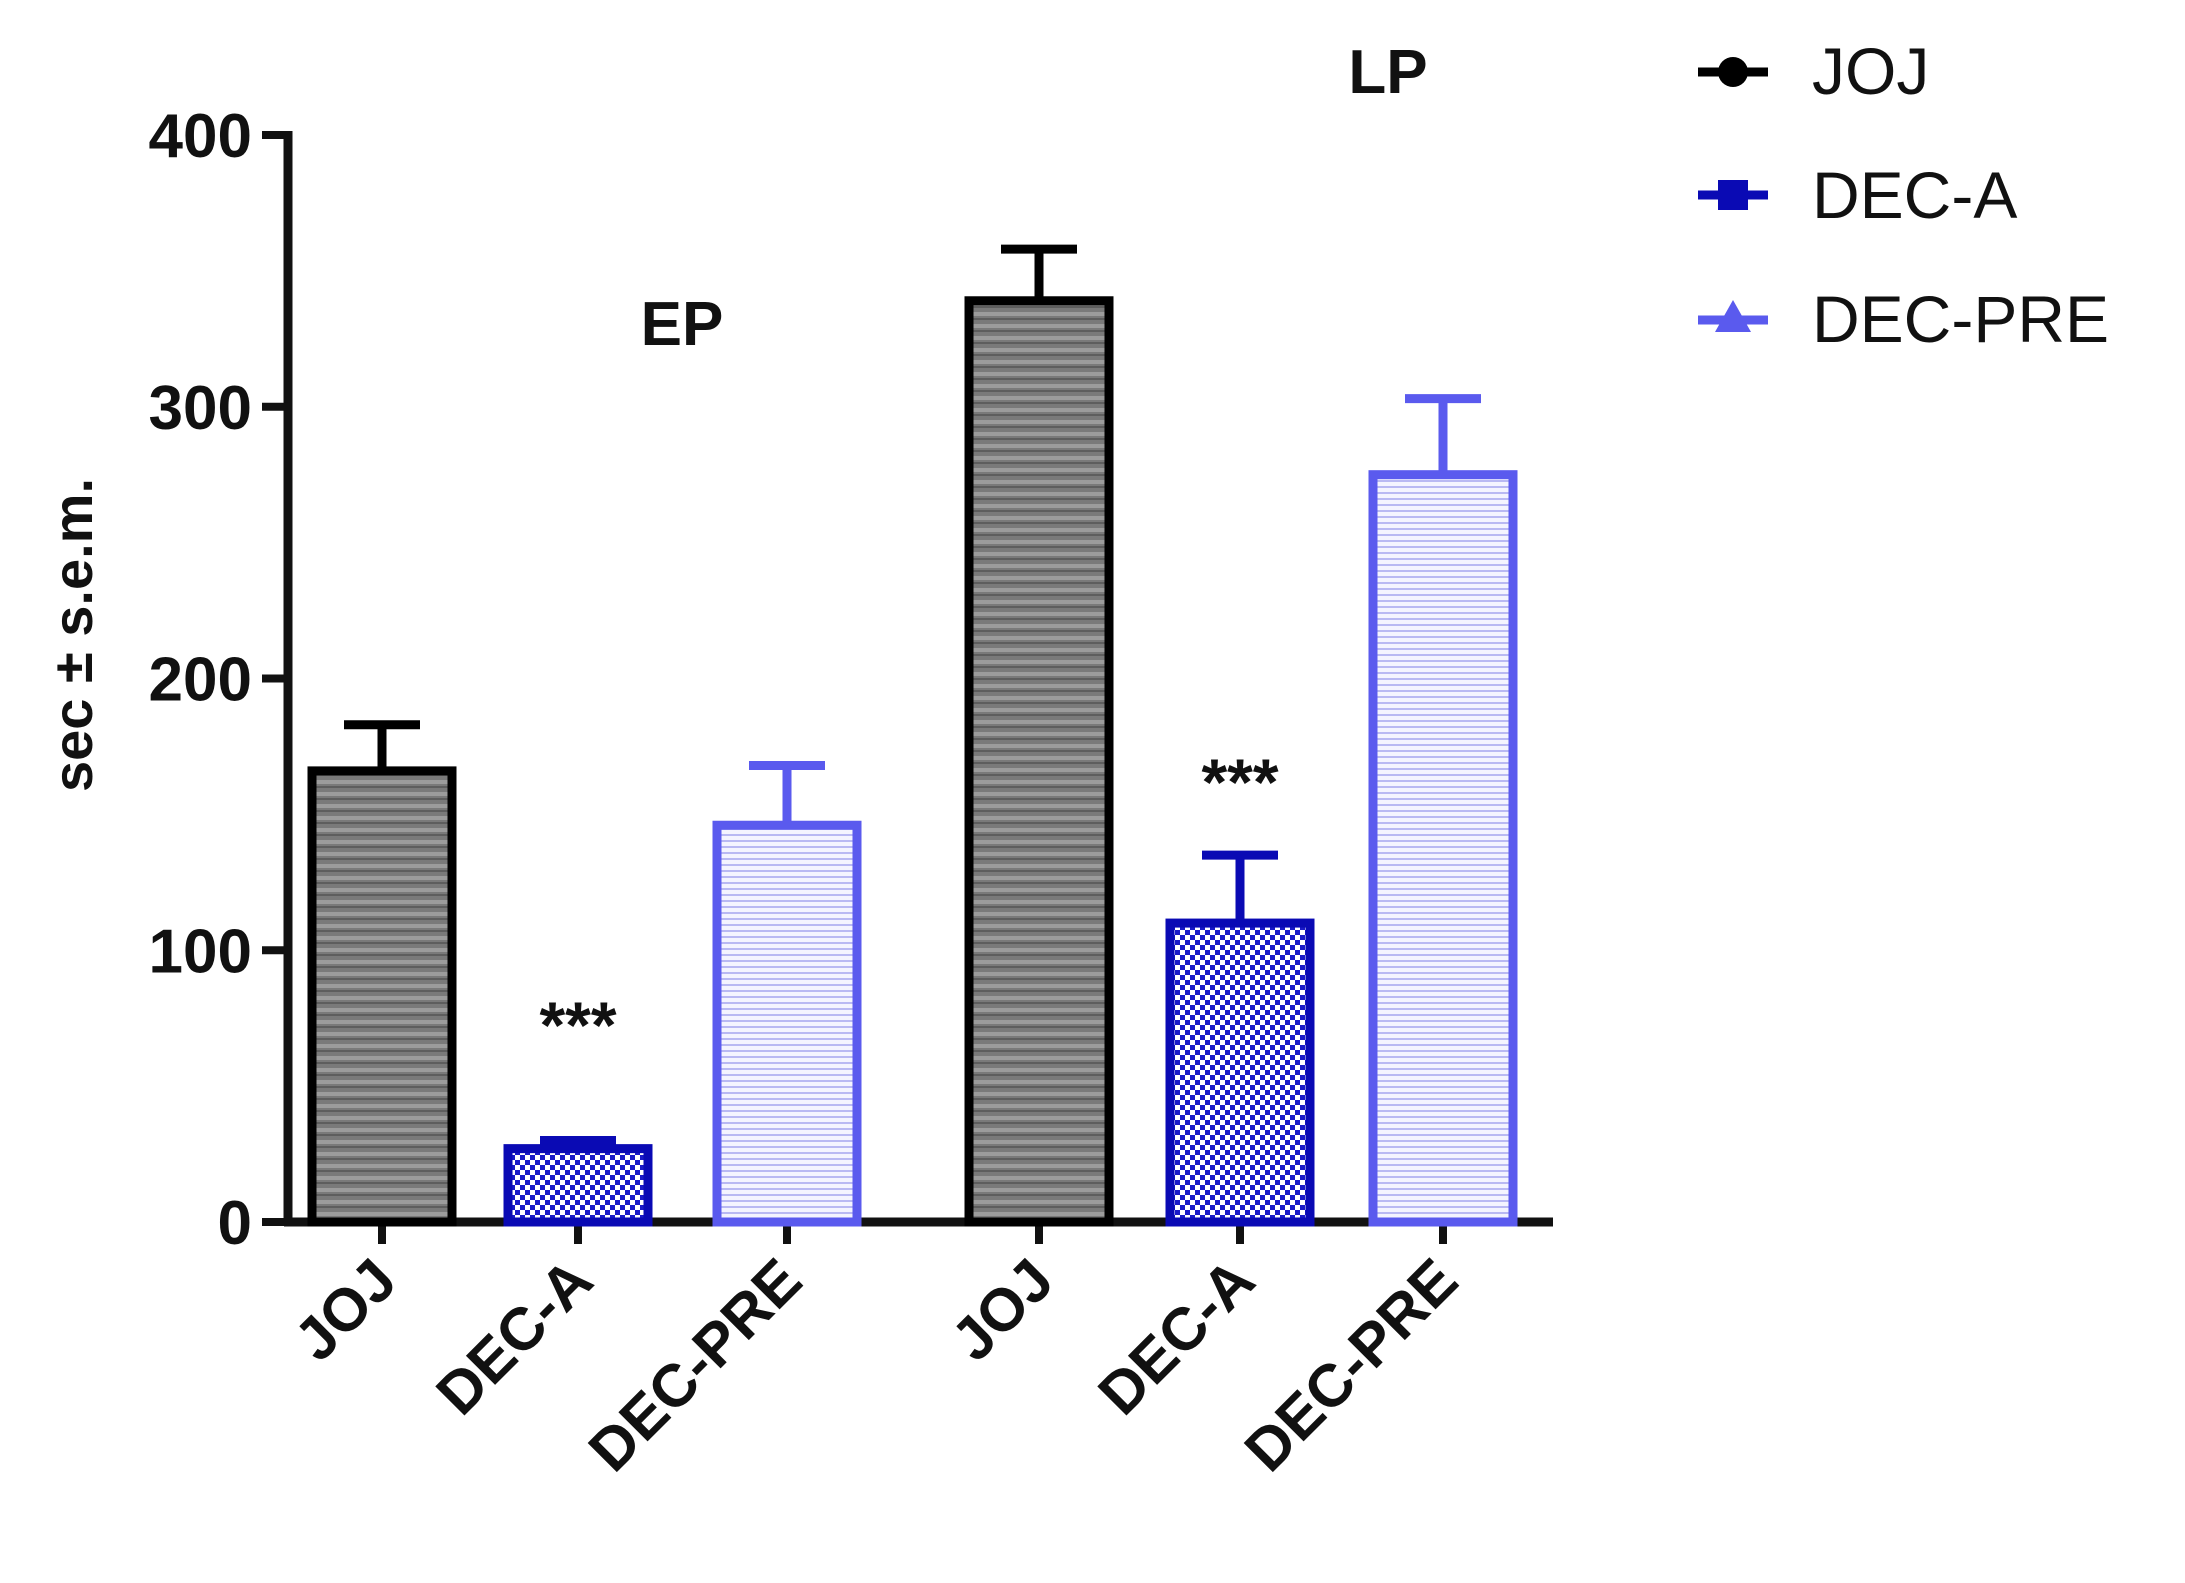 This screenshot has height=1583, width=2185. What do you see at coordinates (200, 951) in the screenshot?
I see `y-tick-label: 100` at bounding box center [200, 951].